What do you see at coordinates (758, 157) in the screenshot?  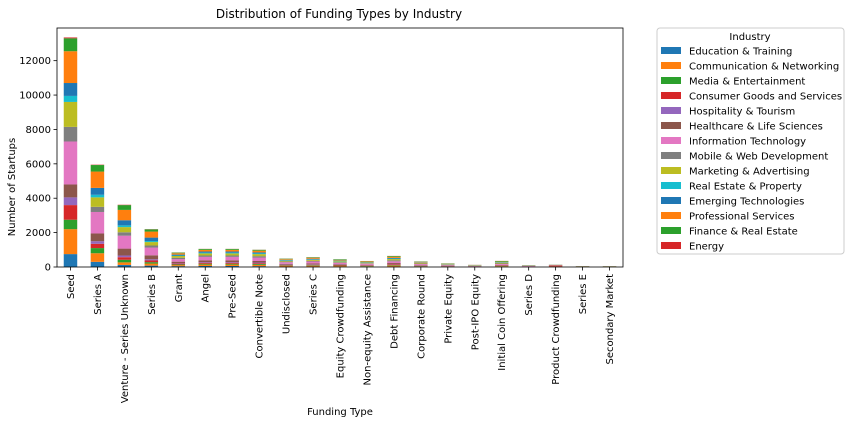 I see `legend-label: Mobile & Web Development` at bounding box center [758, 157].